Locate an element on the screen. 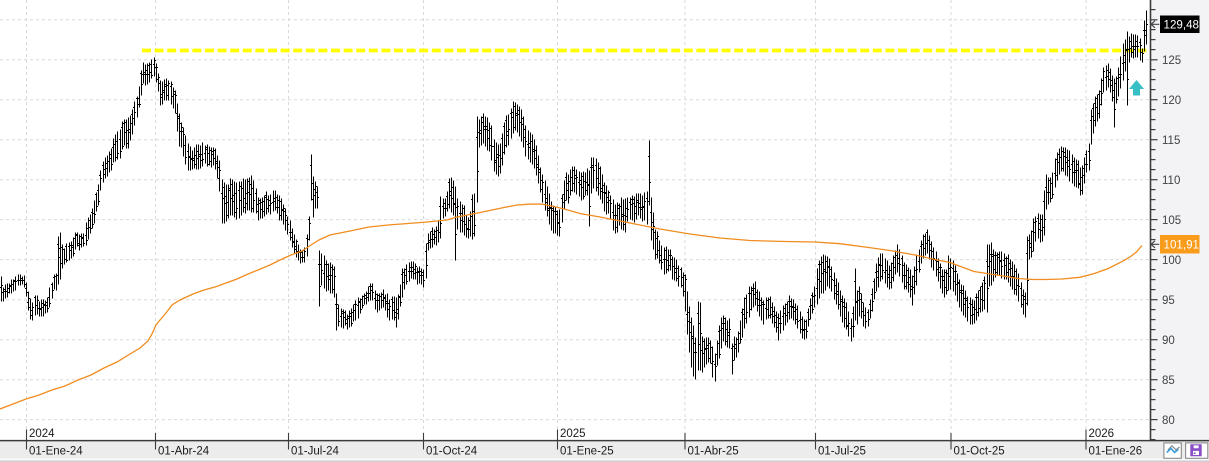 The width and height of the screenshot is (1209, 462). svg-text: 01-Jul-25 is located at coordinates (842, 452).